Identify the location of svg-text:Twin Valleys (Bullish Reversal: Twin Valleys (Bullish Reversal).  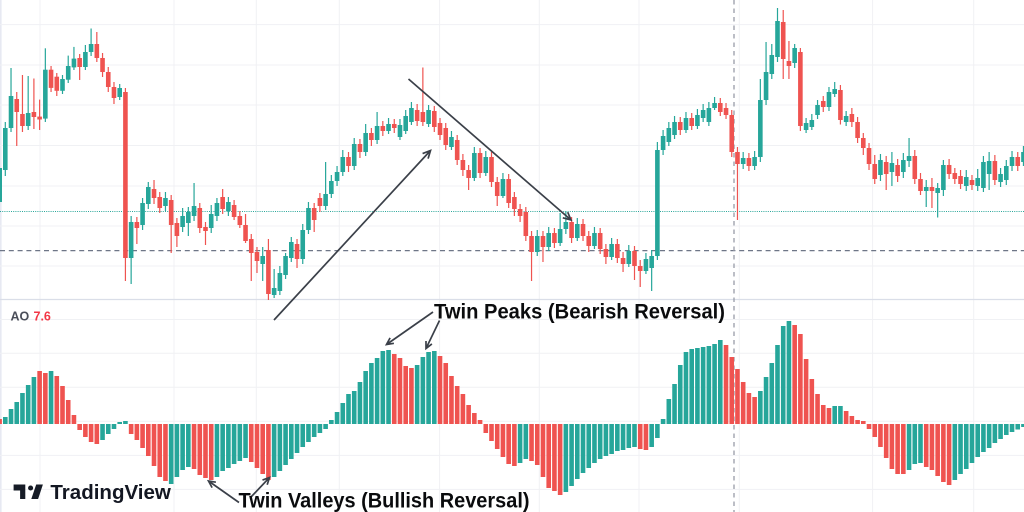
(384, 501).